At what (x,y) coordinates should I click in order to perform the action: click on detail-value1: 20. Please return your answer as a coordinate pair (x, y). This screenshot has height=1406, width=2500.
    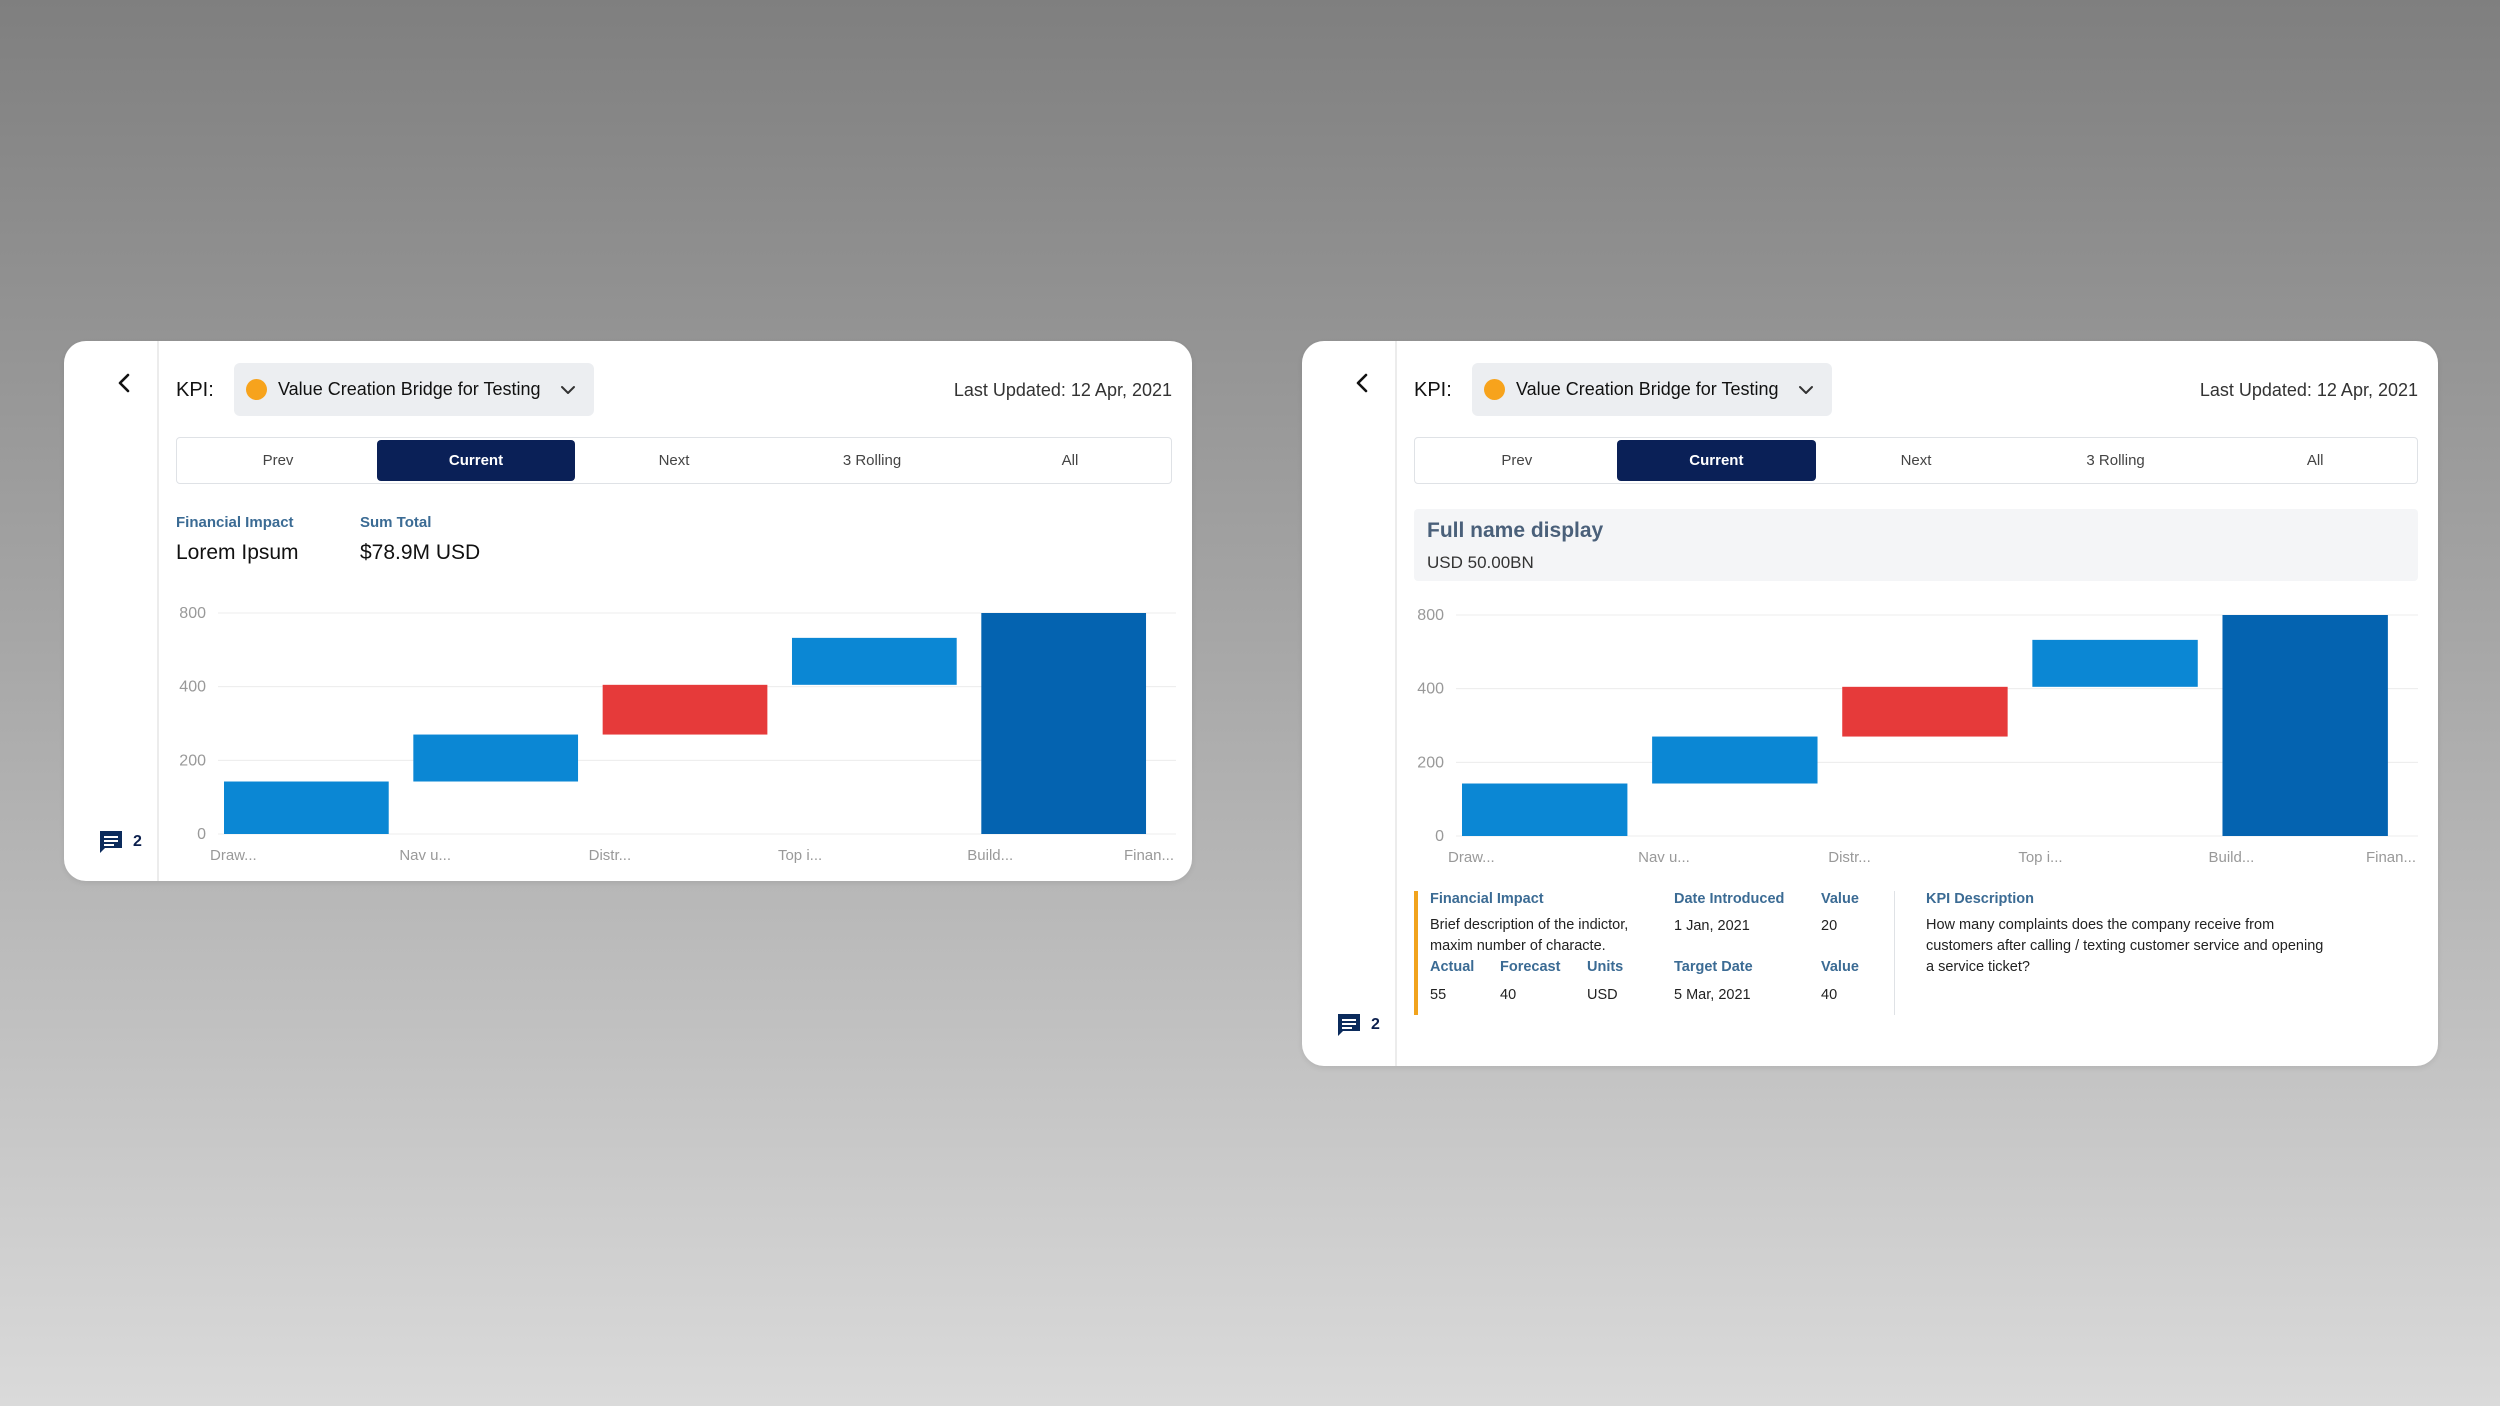
    Looking at the image, I should click on (1829, 926).